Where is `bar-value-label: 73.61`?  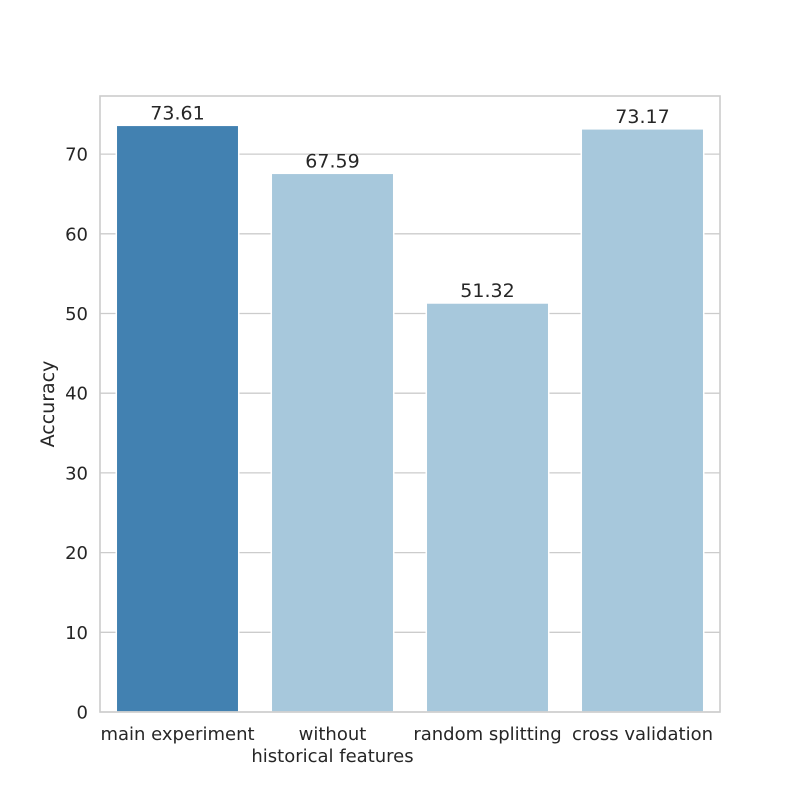 bar-value-label: 73.61 is located at coordinates (177, 113).